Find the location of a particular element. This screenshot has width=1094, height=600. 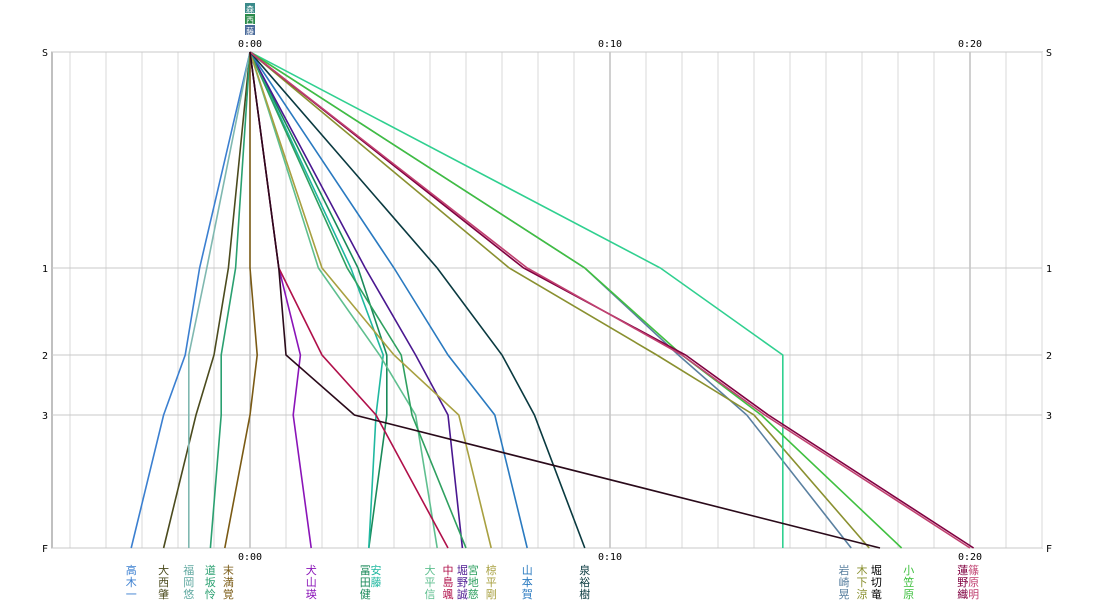

runner-label-char: 覚 is located at coordinates (228, 594).